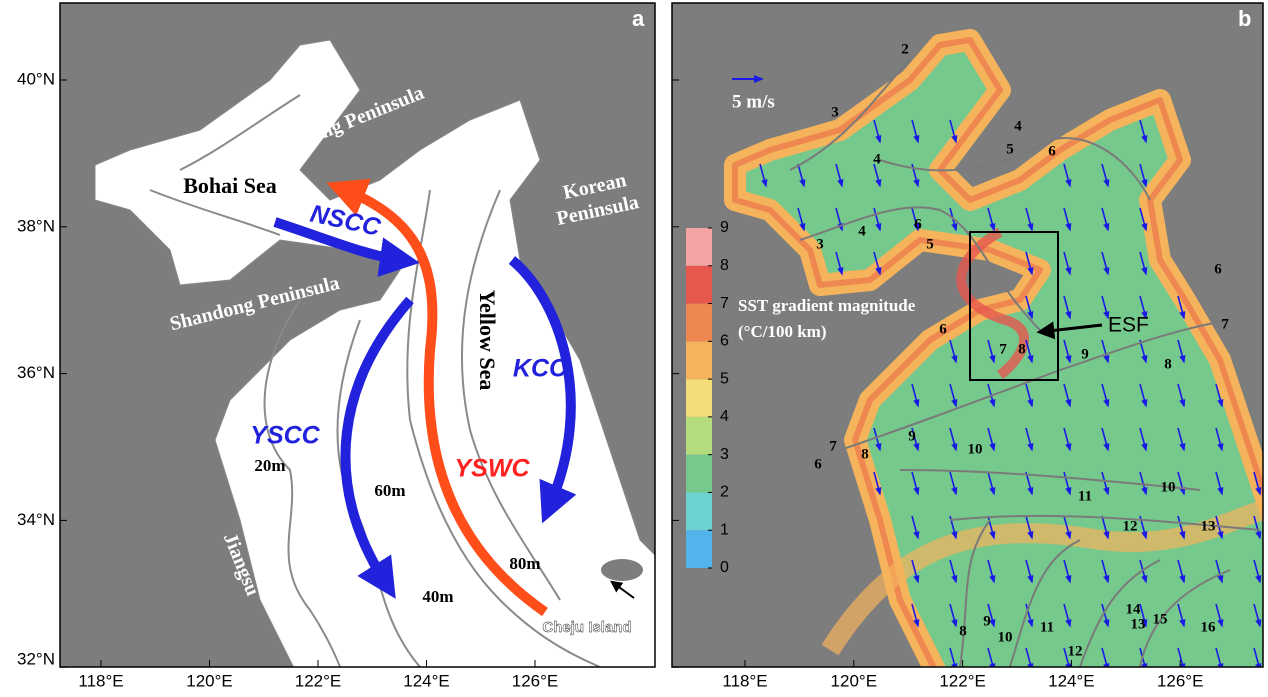 The height and width of the screenshot is (697, 1268). I want to click on contour-label: 3, so click(820, 244).